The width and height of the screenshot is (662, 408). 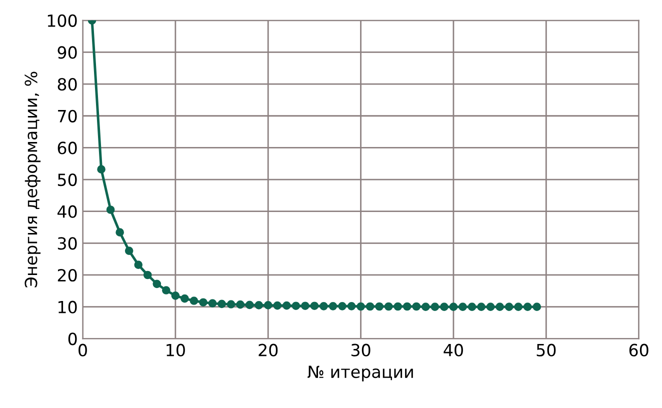 What do you see at coordinates (546, 350) in the screenshot?
I see `x-tick-label: 50` at bounding box center [546, 350].